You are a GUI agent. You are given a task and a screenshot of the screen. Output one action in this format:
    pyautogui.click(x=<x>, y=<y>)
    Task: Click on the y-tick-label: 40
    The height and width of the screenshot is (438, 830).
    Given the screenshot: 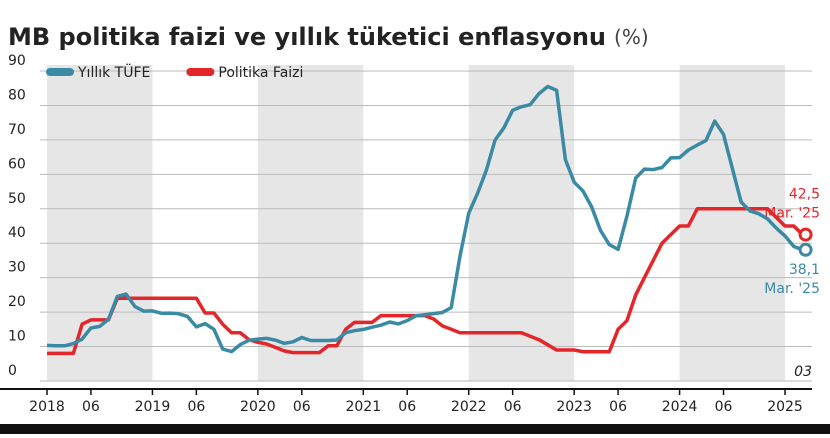 What is the action you would take?
    pyautogui.click(x=17, y=233)
    